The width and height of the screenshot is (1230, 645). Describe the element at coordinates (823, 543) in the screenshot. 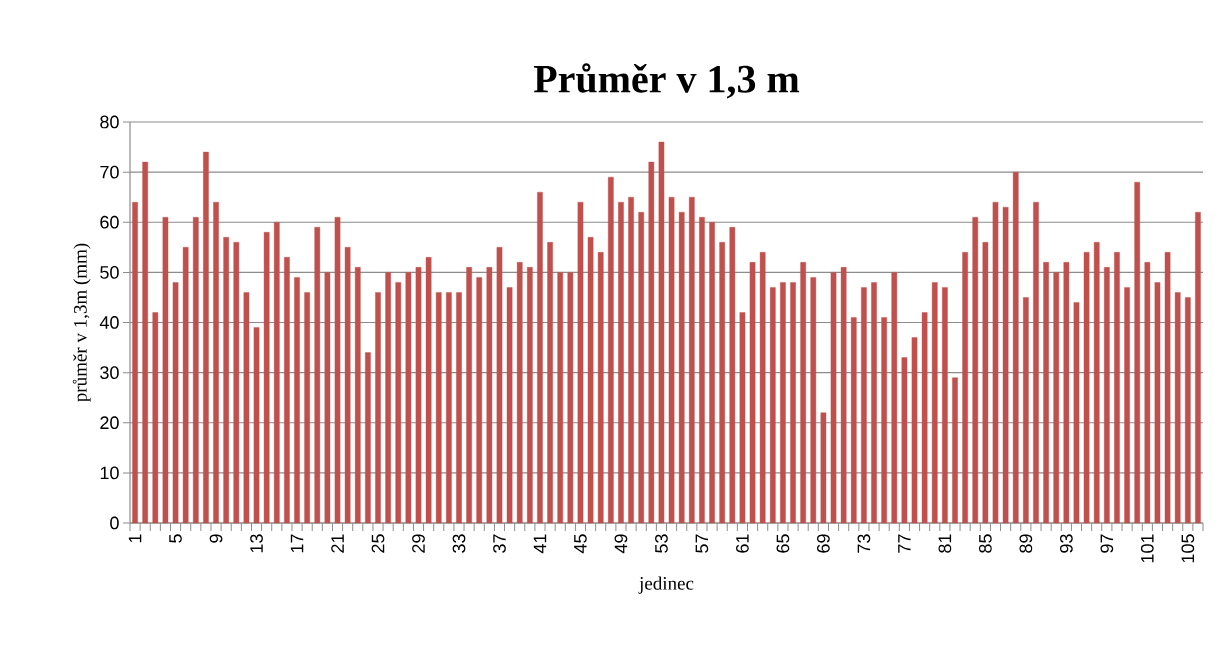

I see `x-tick-label: 69` at that location.